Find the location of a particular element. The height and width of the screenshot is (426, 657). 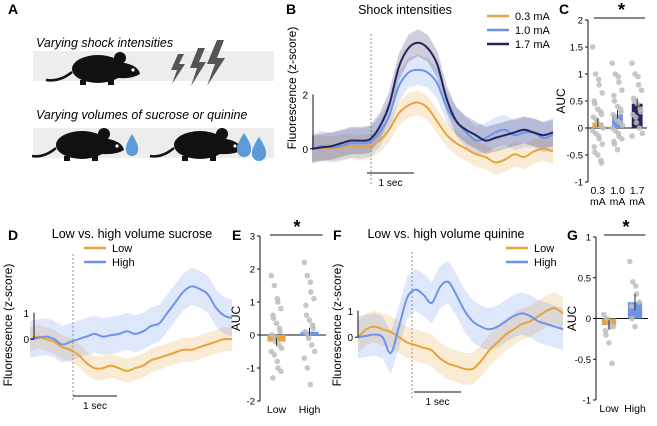

y-tick-label: 1.5 is located at coordinates (576, 48).